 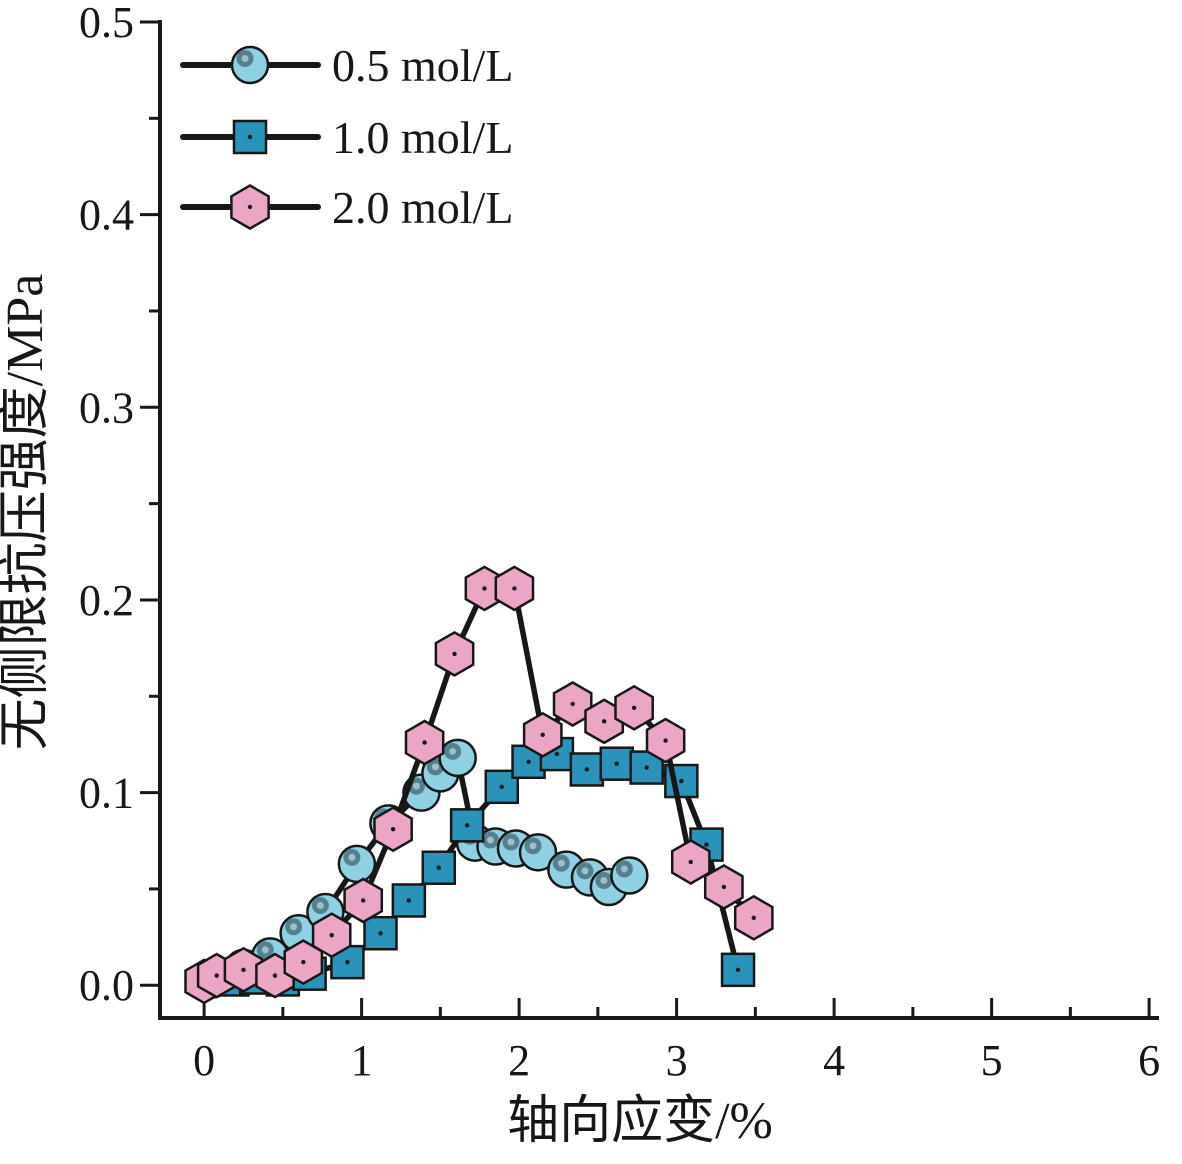 I want to click on series-0-5-mol-L, so click(x=420, y=868).